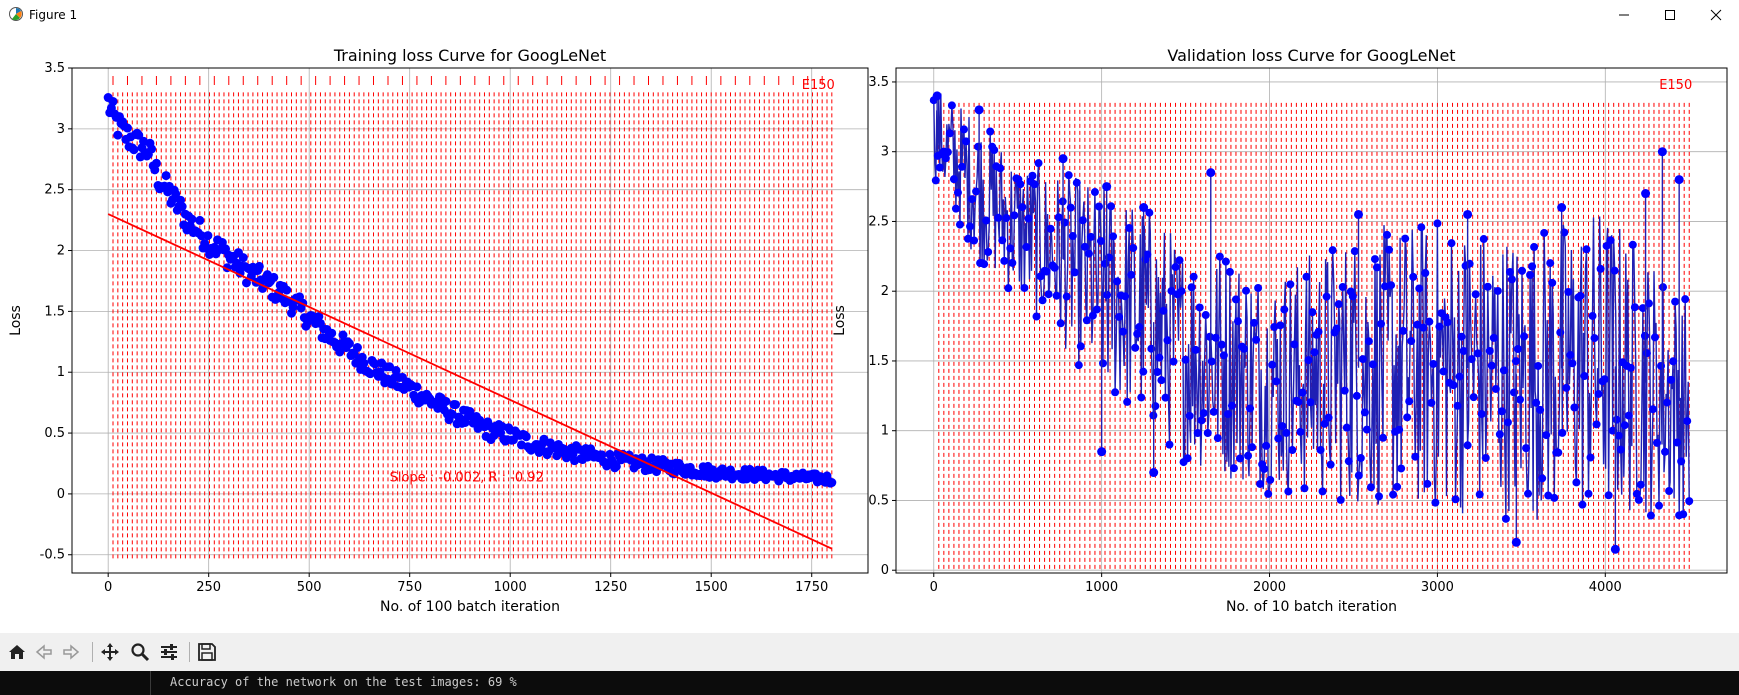  I want to click on forward-button, so click(71, 652).